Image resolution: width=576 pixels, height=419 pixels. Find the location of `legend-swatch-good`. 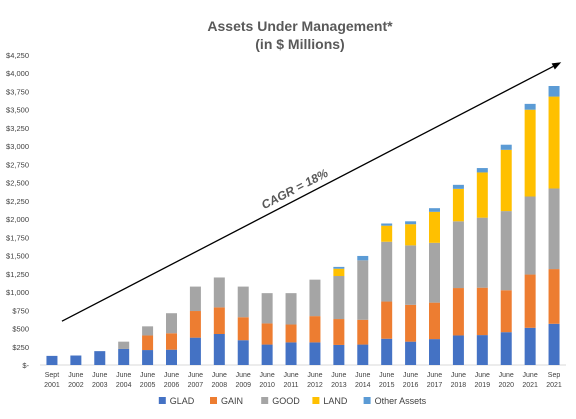

legend-swatch-good is located at coordinates (265, 400).